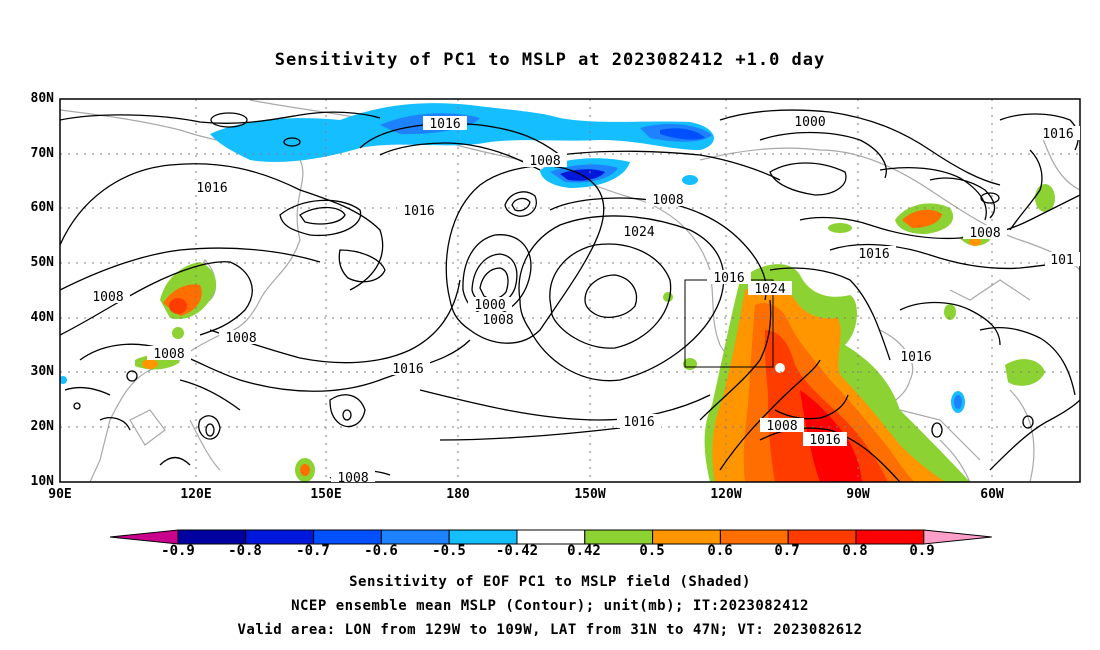 The height and width of the screenshot is (650, 1100). Describe the element at coordinates (313, 551) in the screenshot. I see `colorbar-label: -0.7` at that location.